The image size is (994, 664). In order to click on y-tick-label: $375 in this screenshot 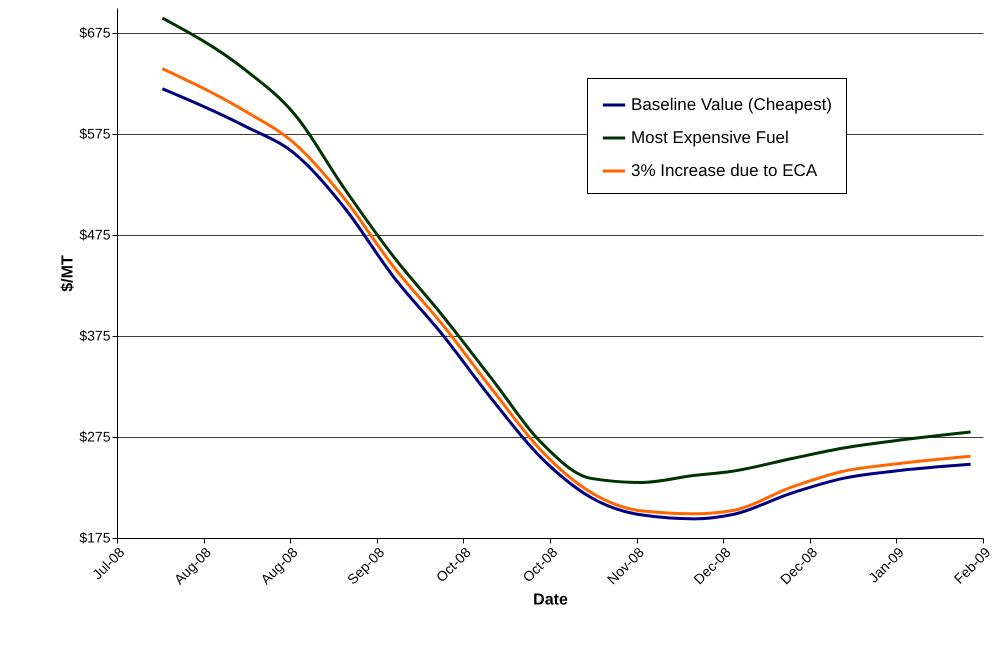, I will do `click(95, 336)`.